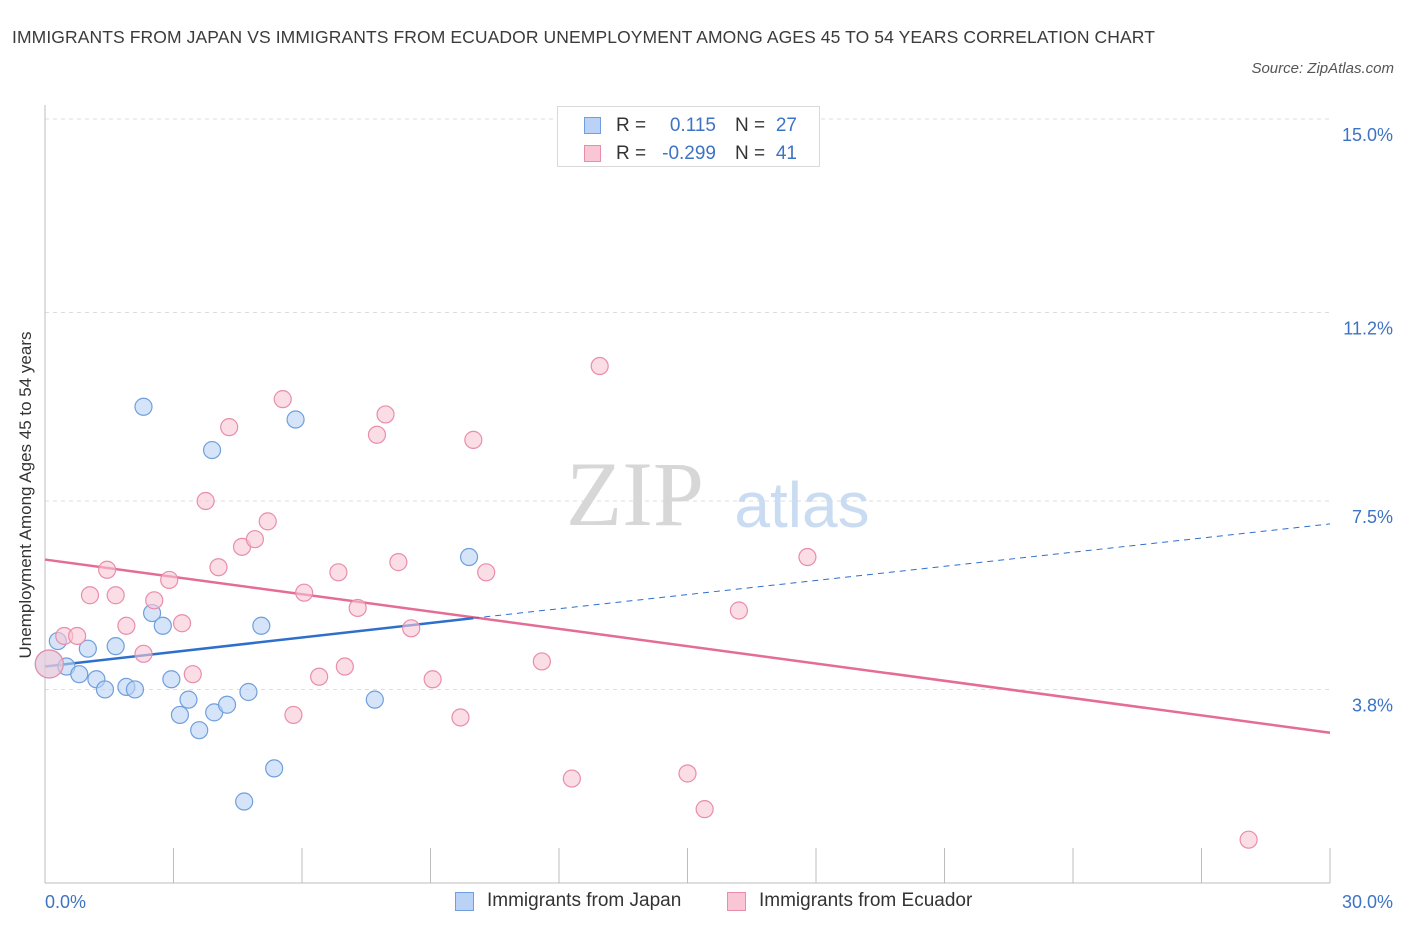 This screenshot has width=1406, height=930. I want to click on watermark: ZIP atlas, so click(718, 494).